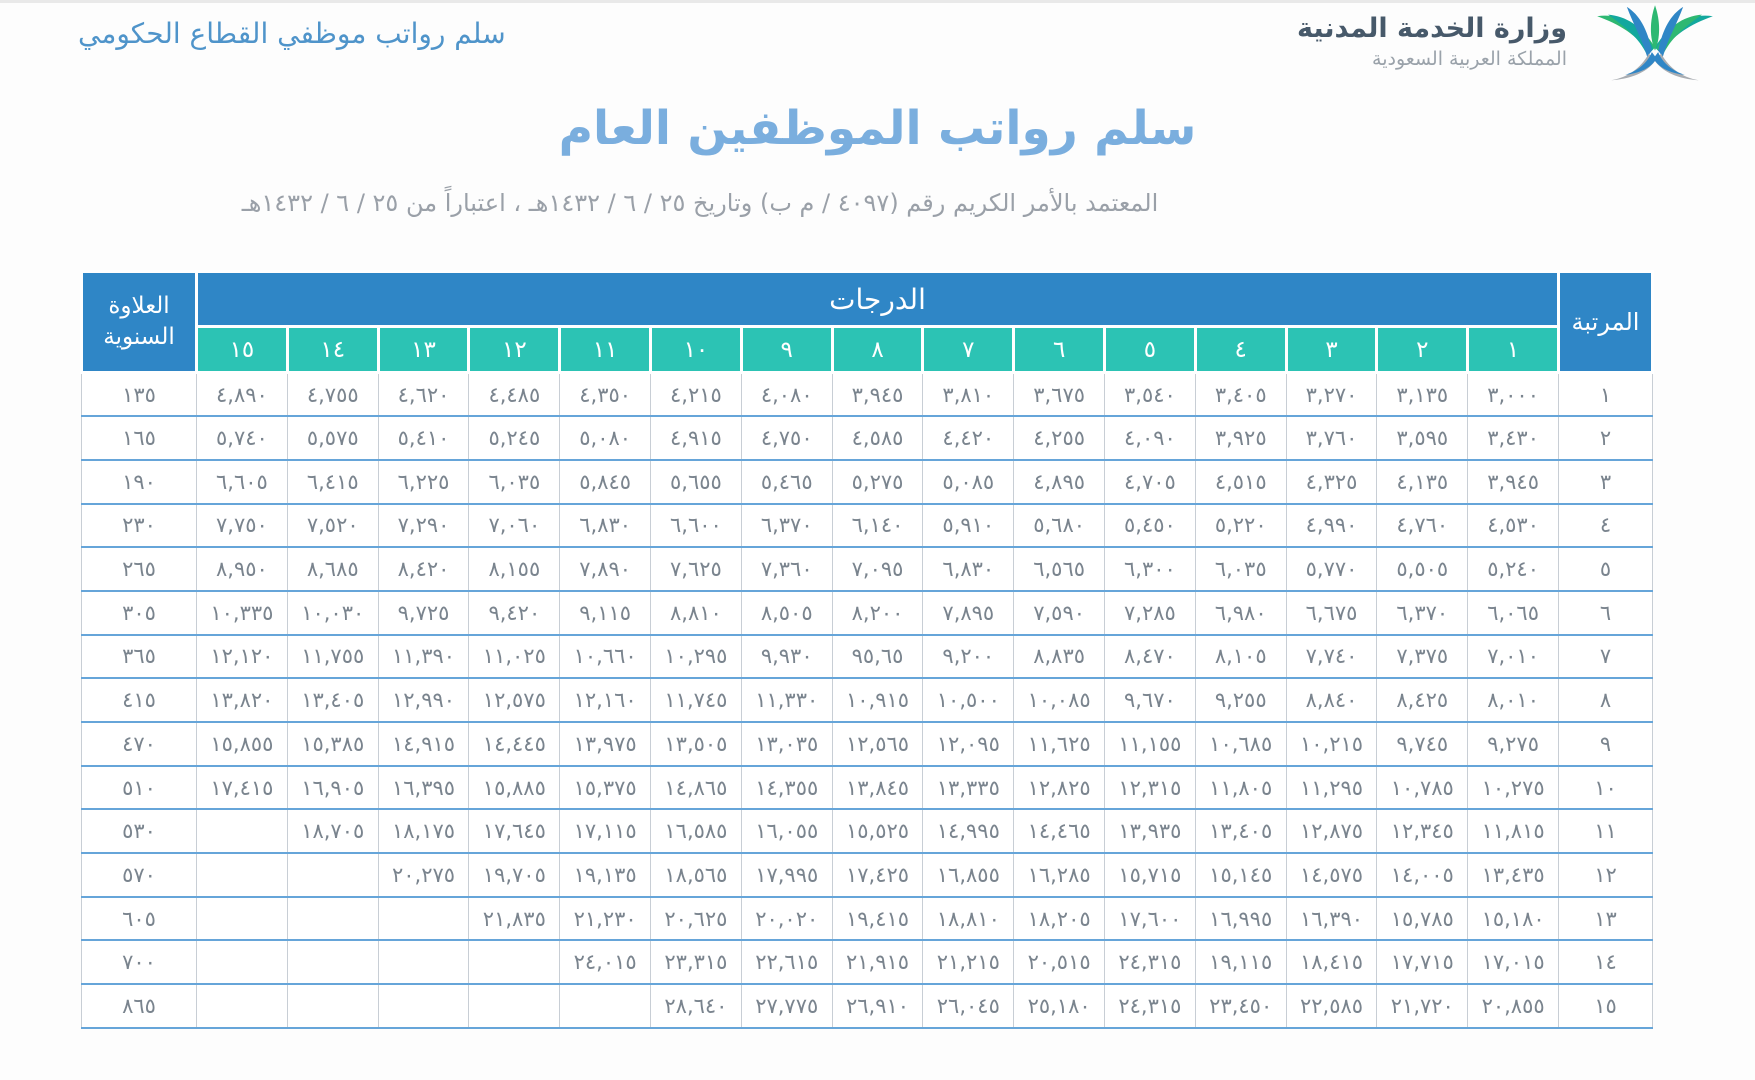  What do you see at coordinates (1422, 1006) in the screenshot?
I see `salary-cell-rank15-degree2: ٢١,٧٢٠` at bounding box center [1422, 1006].